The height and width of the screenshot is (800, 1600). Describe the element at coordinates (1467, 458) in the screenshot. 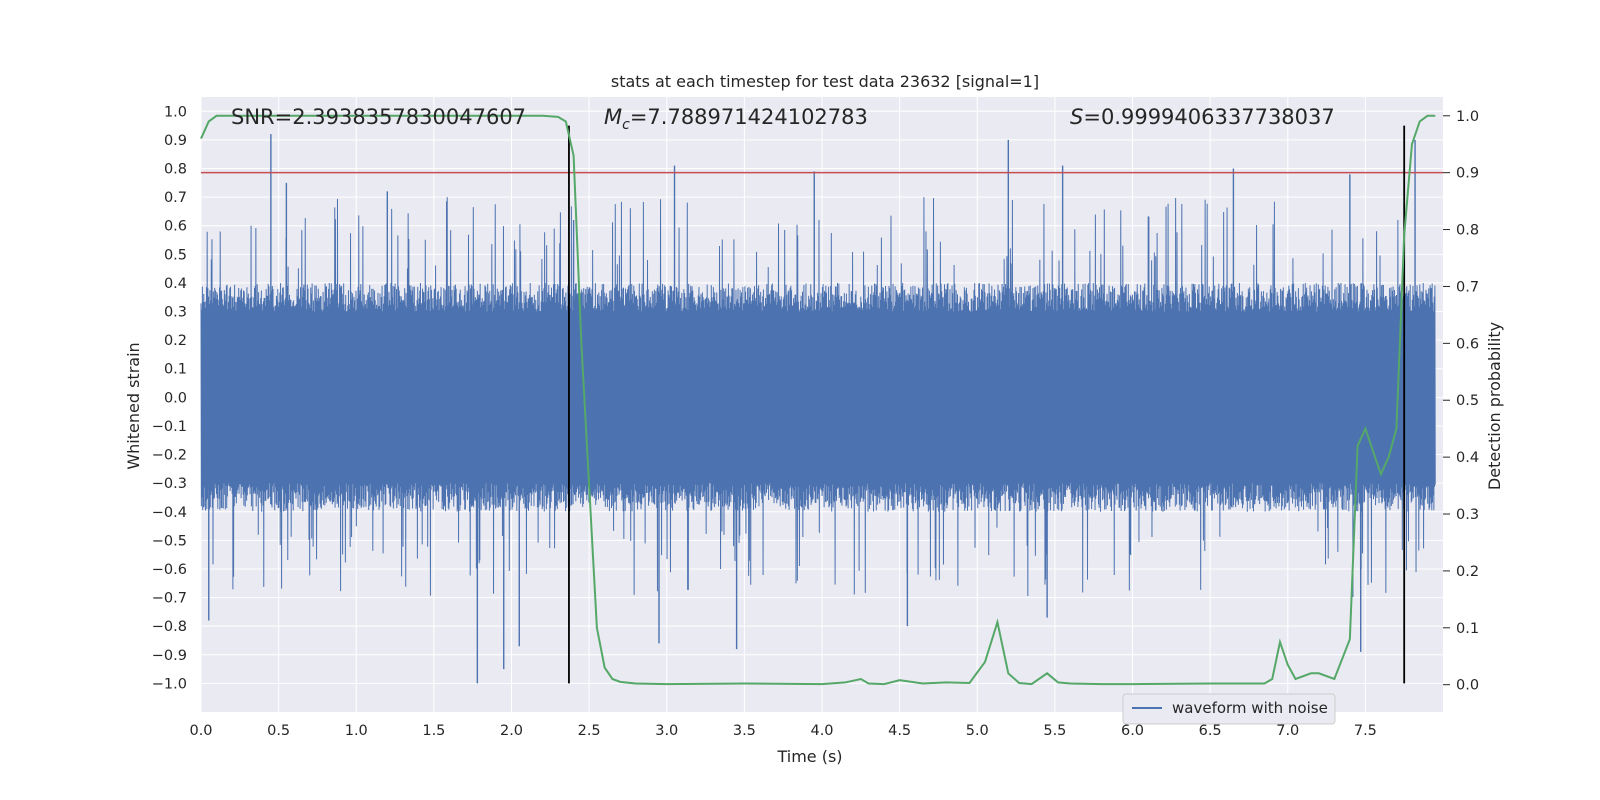

I see `y2-tick-label: 0.4` at that location.